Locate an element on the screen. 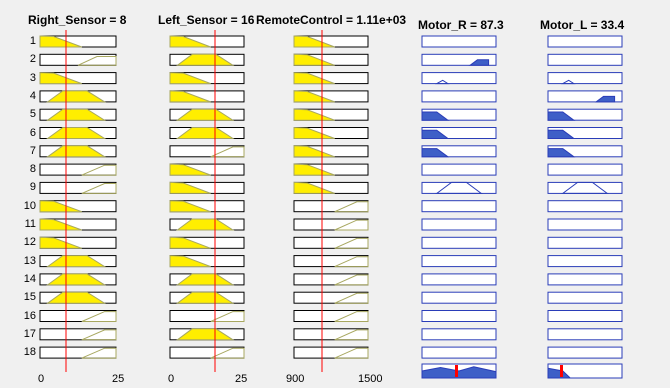  motor_l-defuzzified-marker is located at coordinates (561, 371).